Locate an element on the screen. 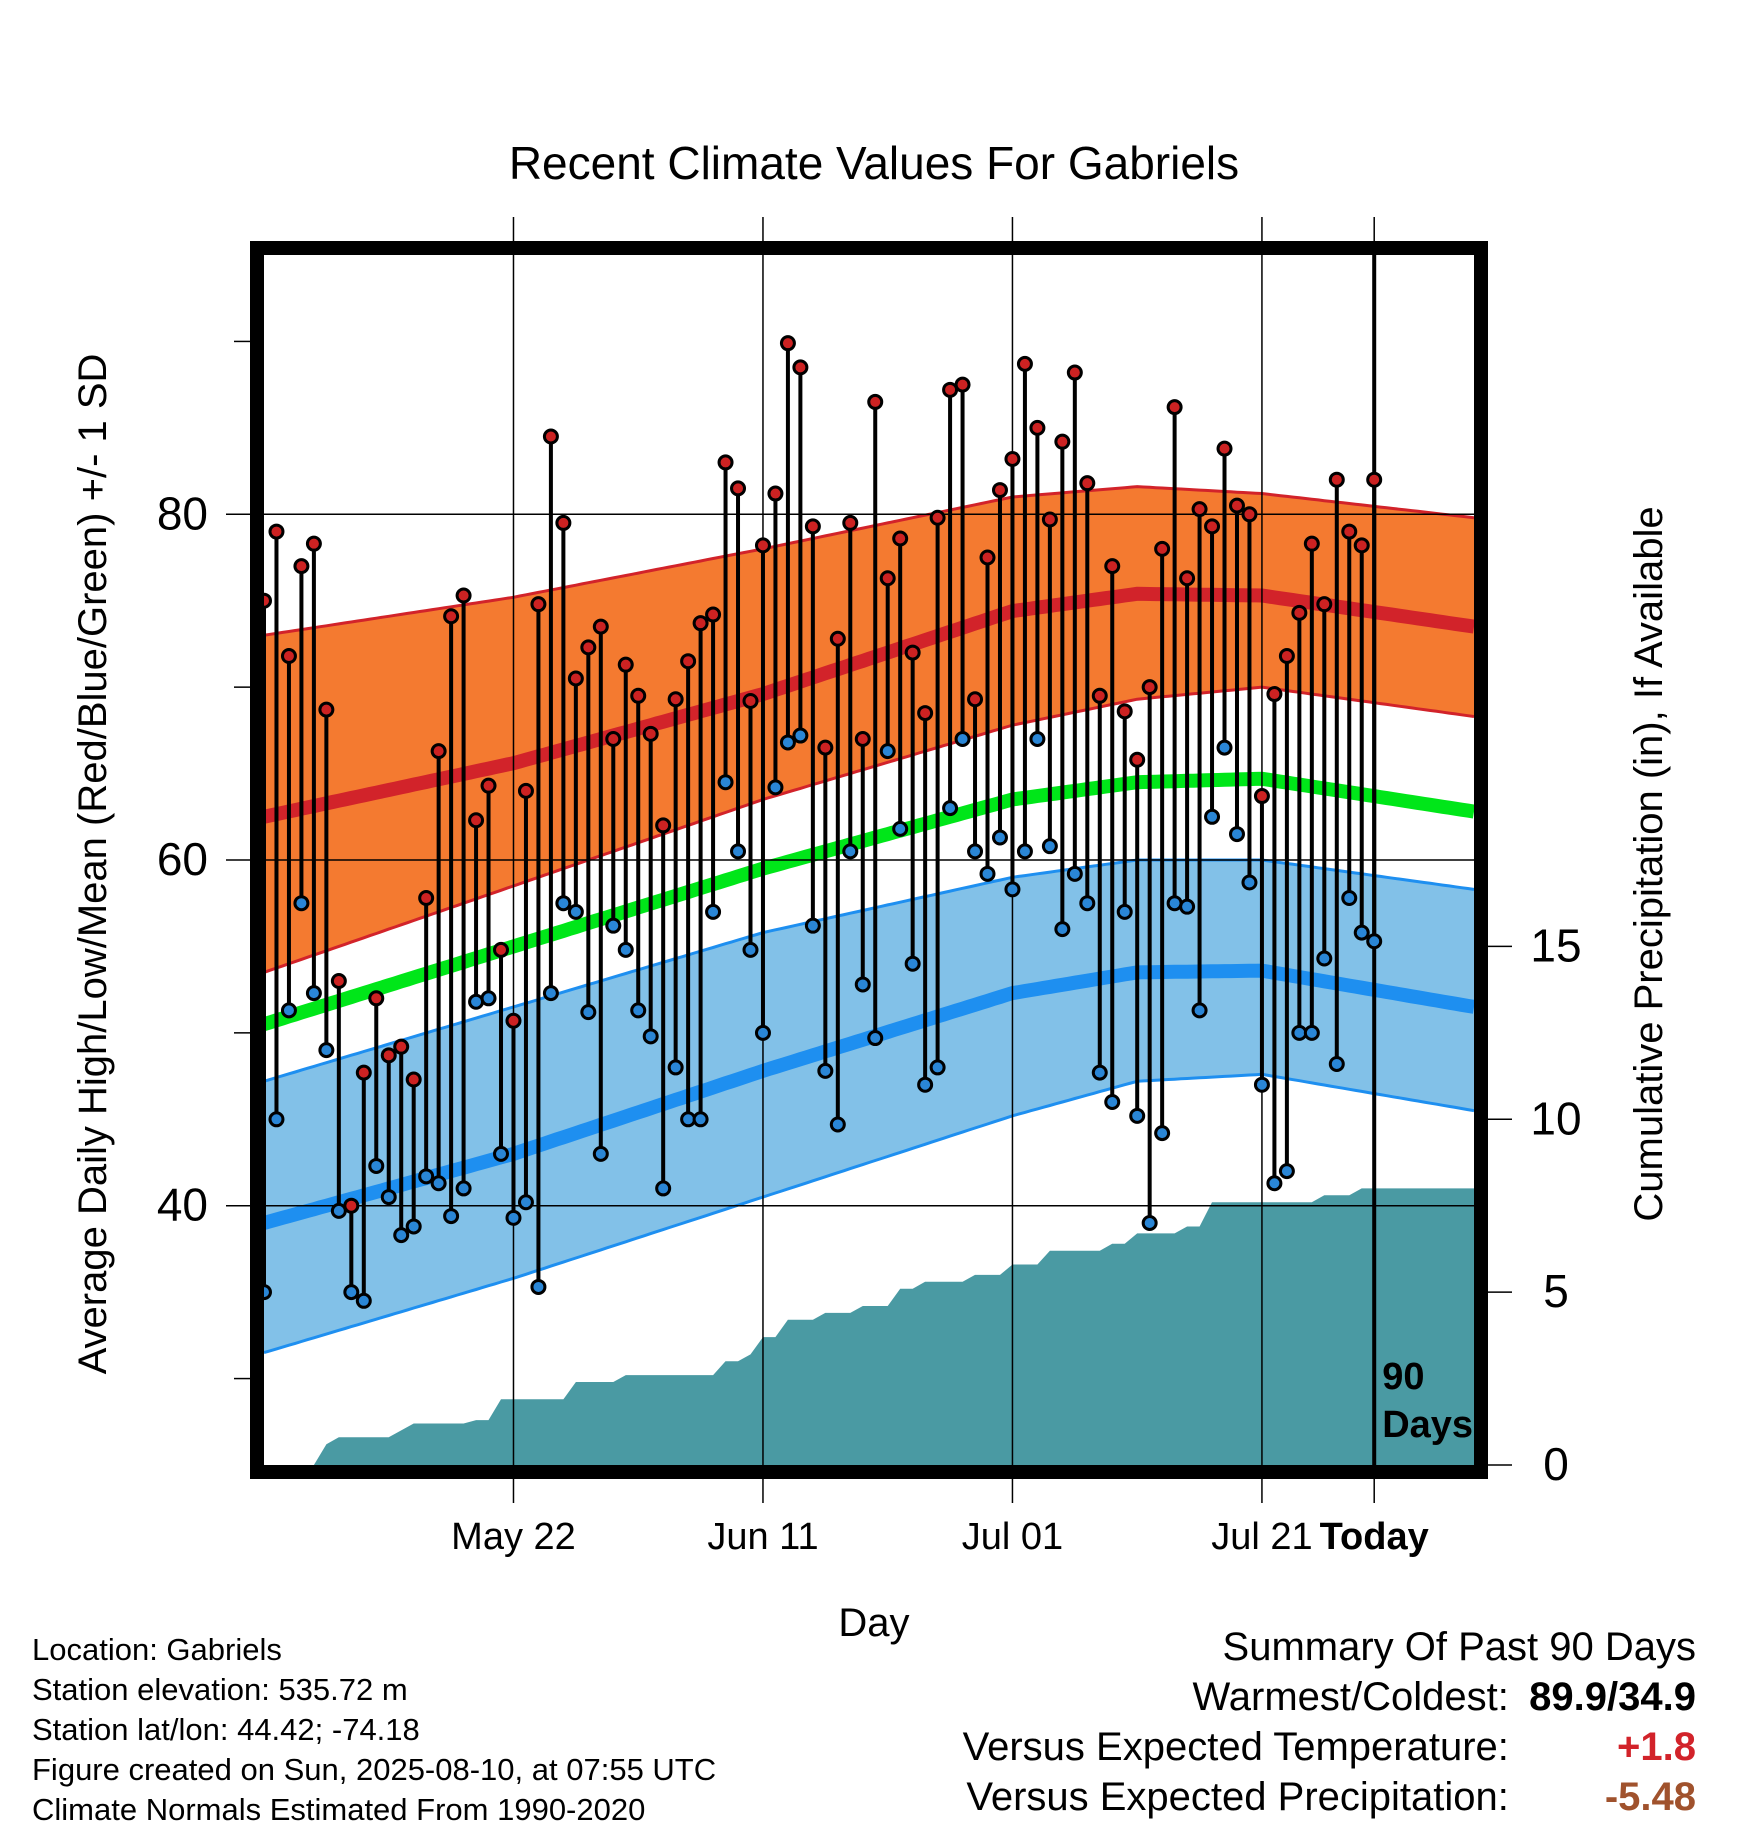  normal-low-upper-edge is located at coordinates (869, 970).